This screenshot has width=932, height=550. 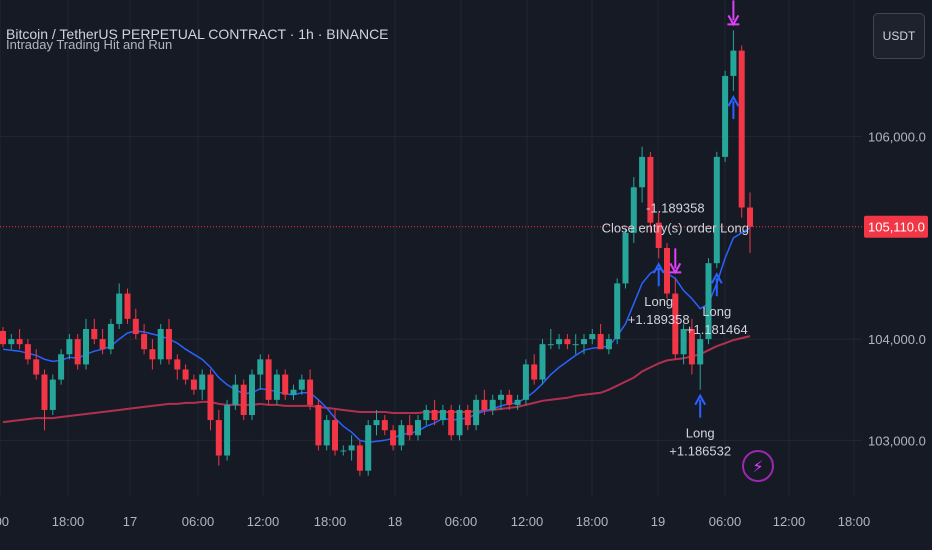 What do you see at coordinates (758, 466) in the screenshot?
I see `alert-icon: ⚡` at bounding box center [758, 466].